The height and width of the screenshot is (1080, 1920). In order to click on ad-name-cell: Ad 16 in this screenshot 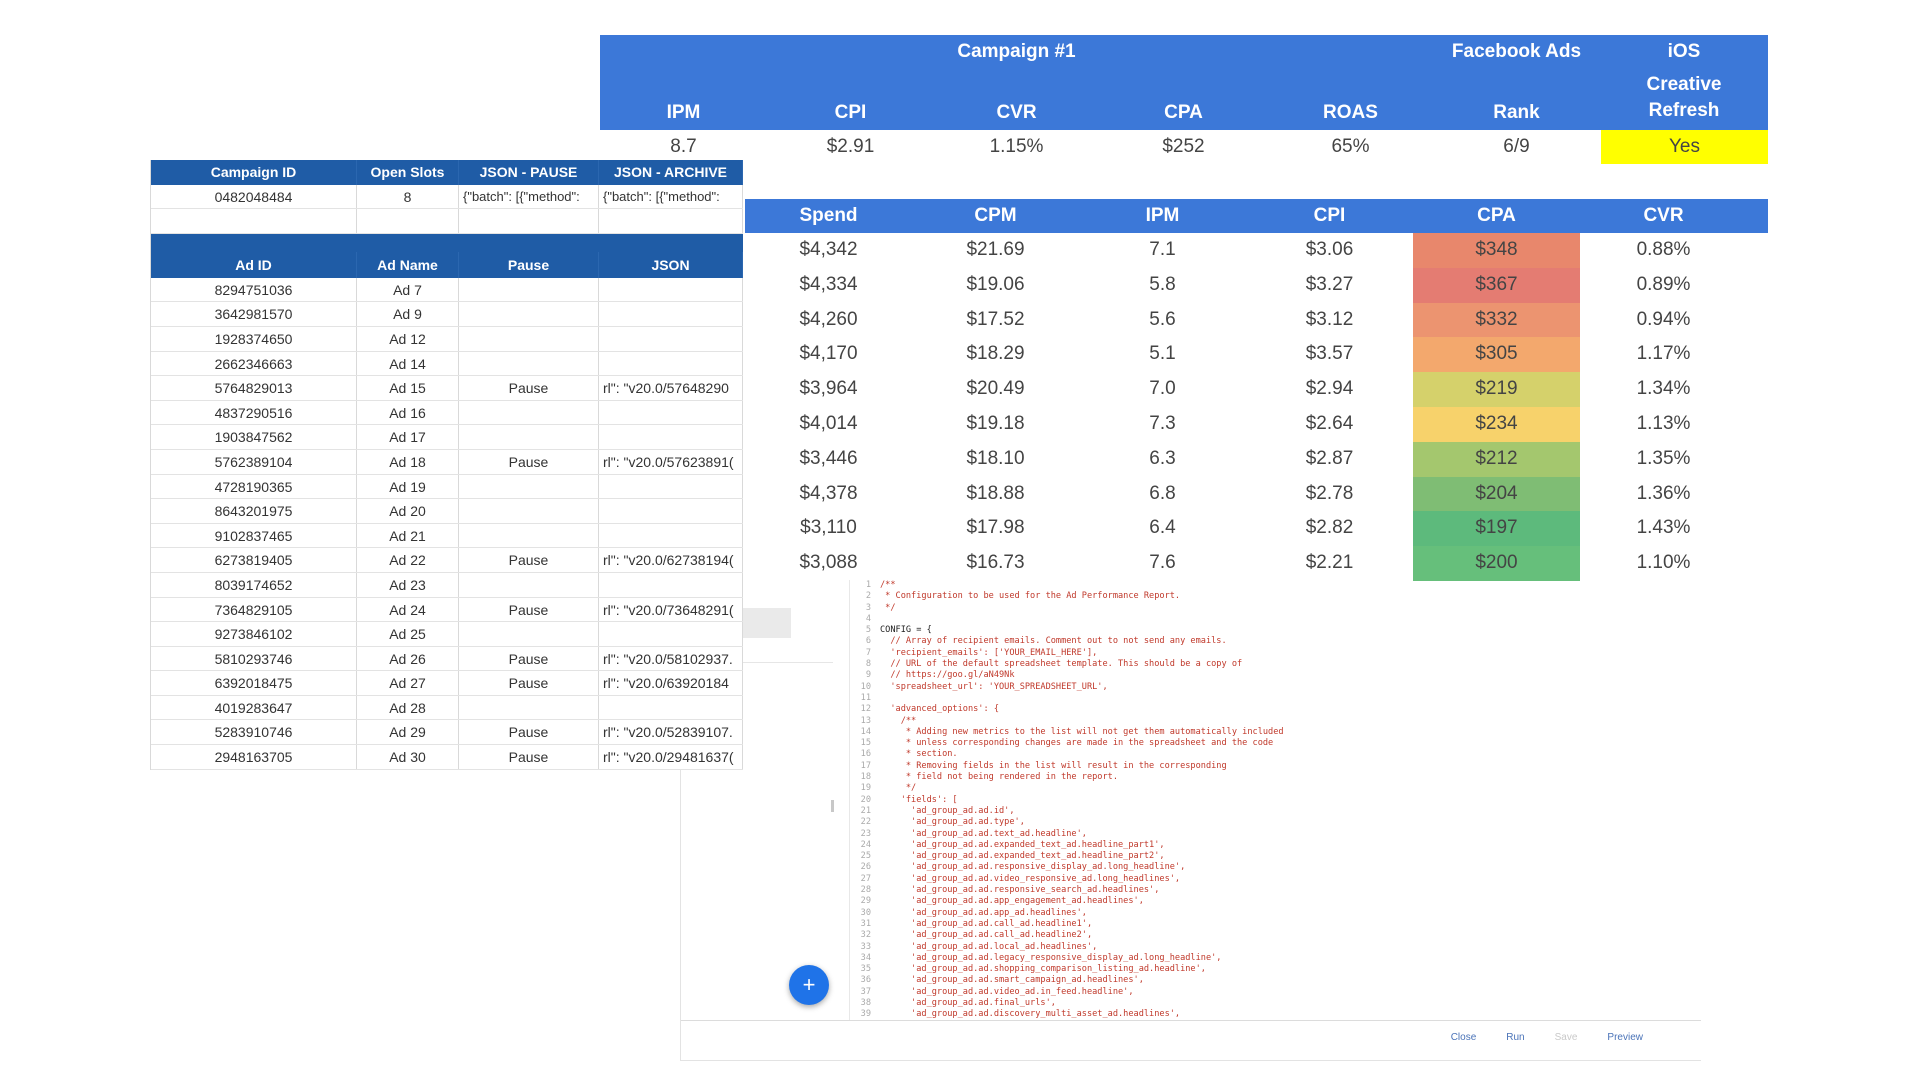, I will do `click(408, 412)`.